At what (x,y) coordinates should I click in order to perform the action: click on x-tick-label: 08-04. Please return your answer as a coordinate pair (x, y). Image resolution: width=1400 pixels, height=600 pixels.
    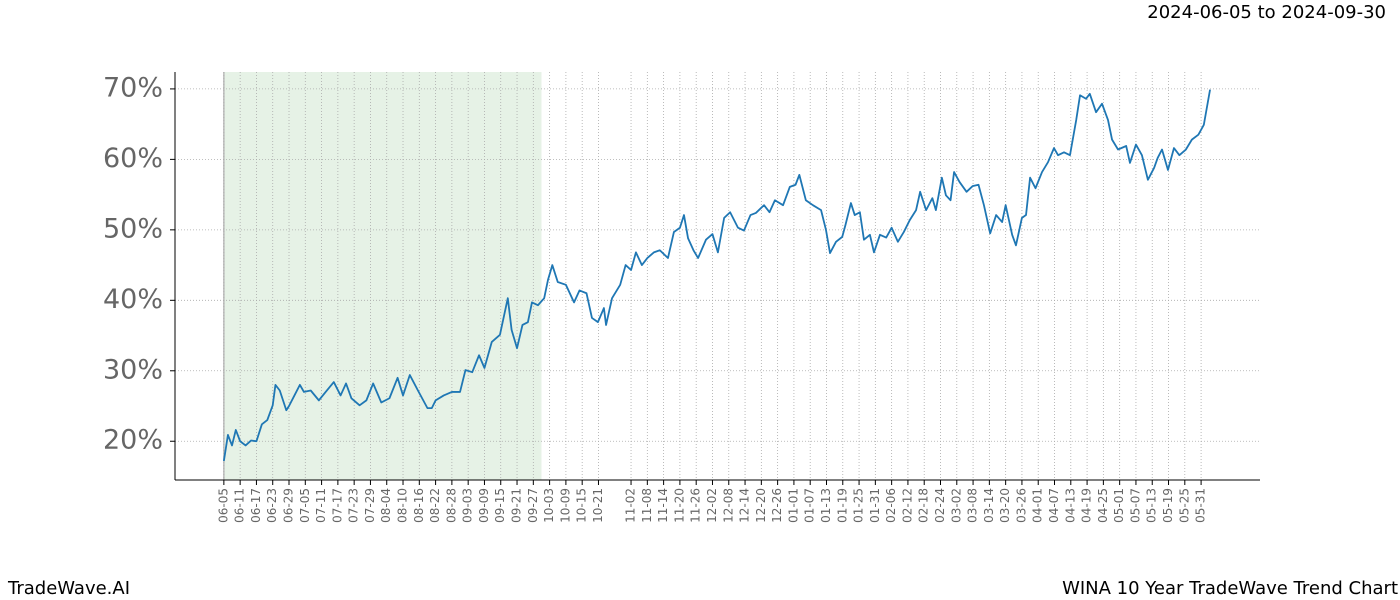
    Looking at the image, I should click on (386, 505).